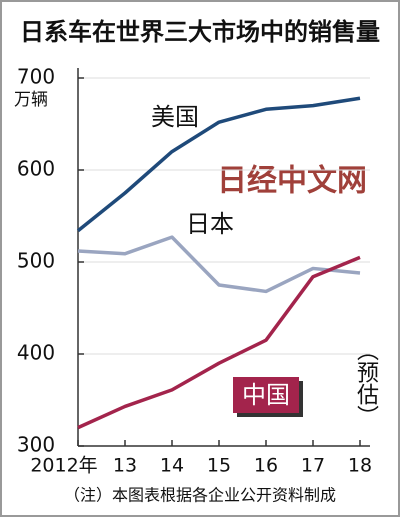 This screenshot has width=400, height=517. What do you see at coordinates (266, 466) in the screenshot?
I see `x-tick-label: 16` at bounding box center [266, 466].